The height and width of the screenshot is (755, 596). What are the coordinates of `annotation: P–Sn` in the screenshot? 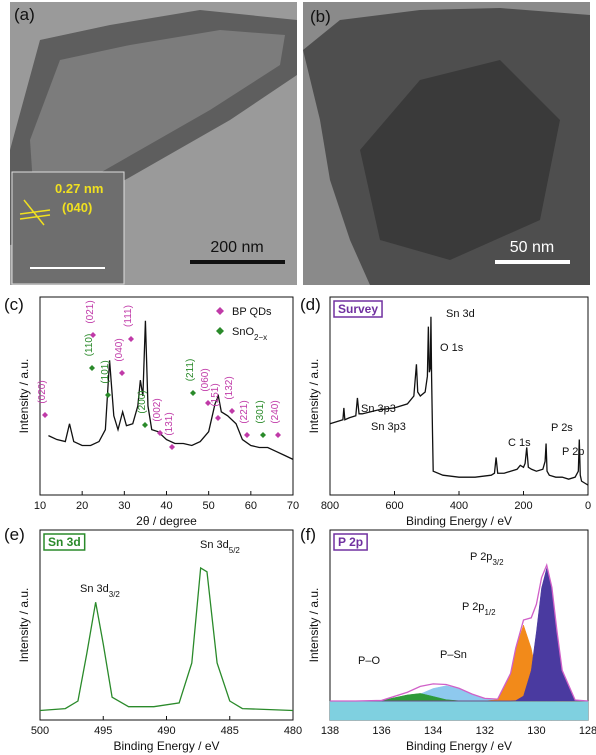 It's located at (453, 655).